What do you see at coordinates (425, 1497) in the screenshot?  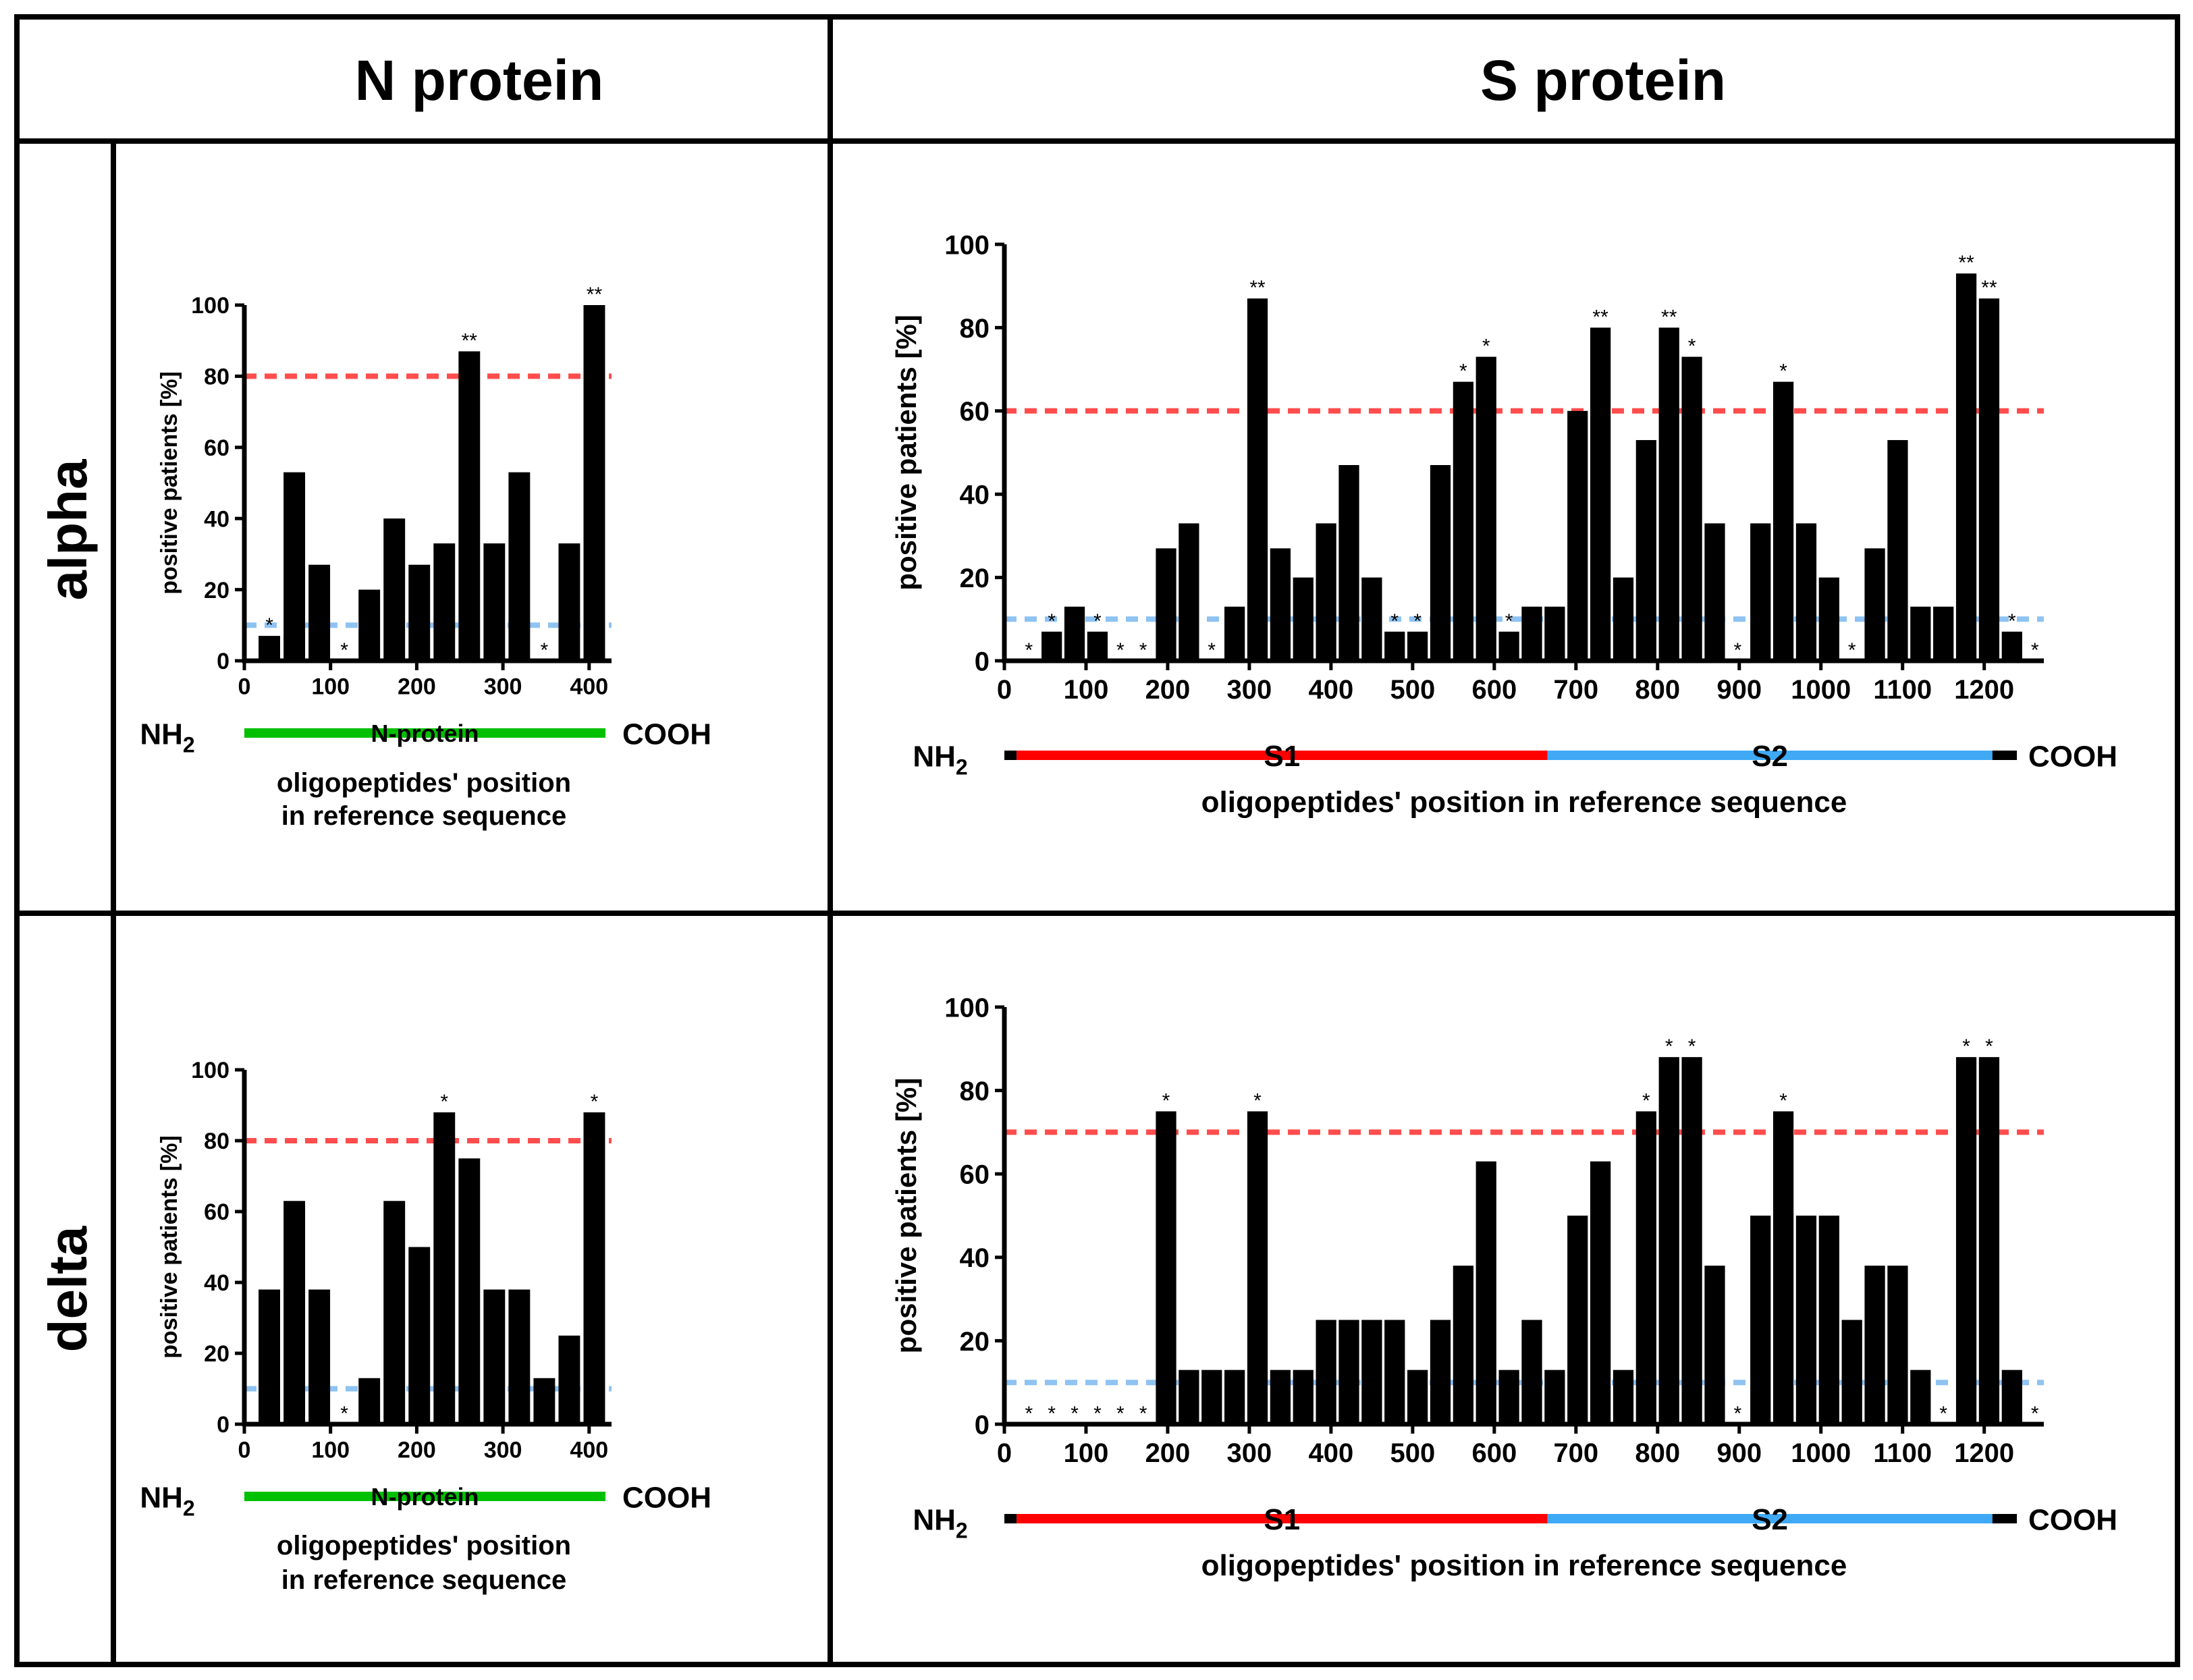 I see `domain-label: N-protein` at bounding box center [425, 1497].